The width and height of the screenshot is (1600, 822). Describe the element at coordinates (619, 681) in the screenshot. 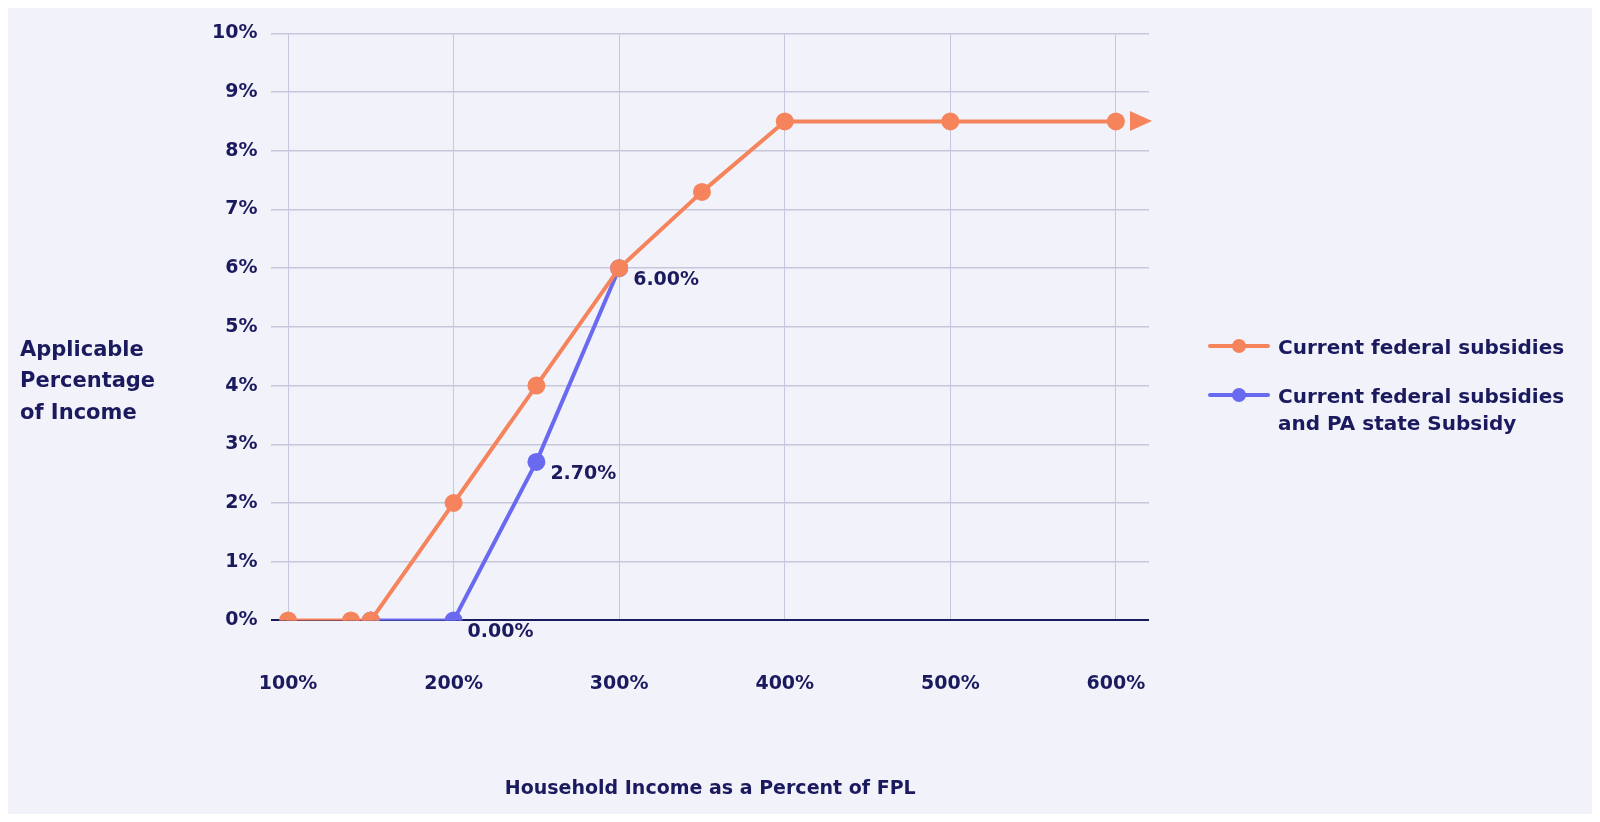

I see `x-tick-label: 300%` at that location.